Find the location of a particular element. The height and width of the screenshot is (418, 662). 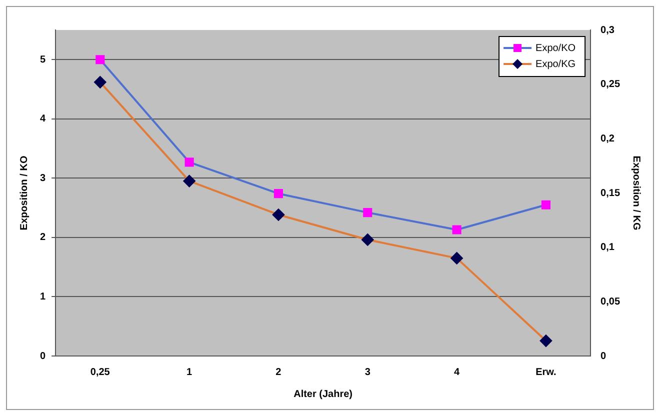

x-tick-label: 1 is located at coordinates (189, 372).